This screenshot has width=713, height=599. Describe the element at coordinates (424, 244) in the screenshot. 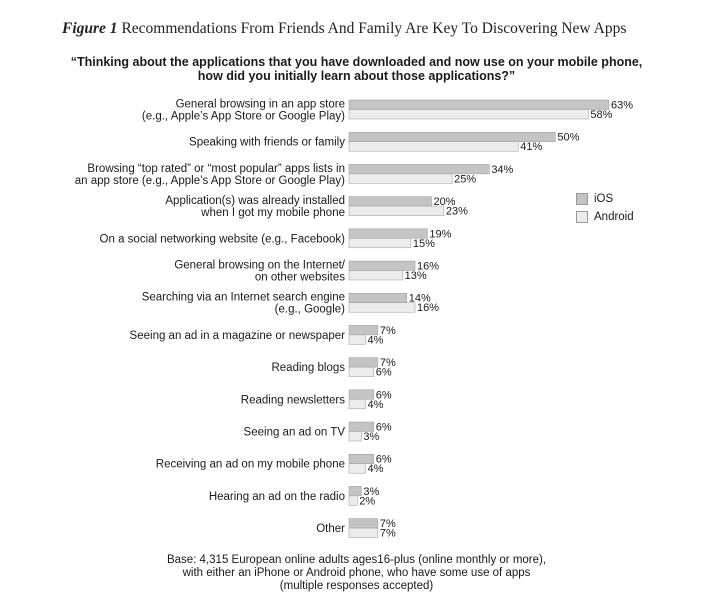

I see `data-label: 15%` at that location.